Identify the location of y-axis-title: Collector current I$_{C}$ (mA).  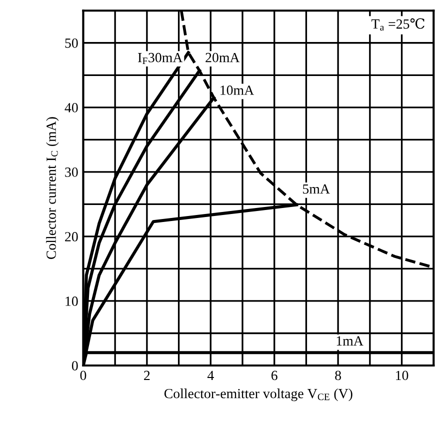
(52, 188).